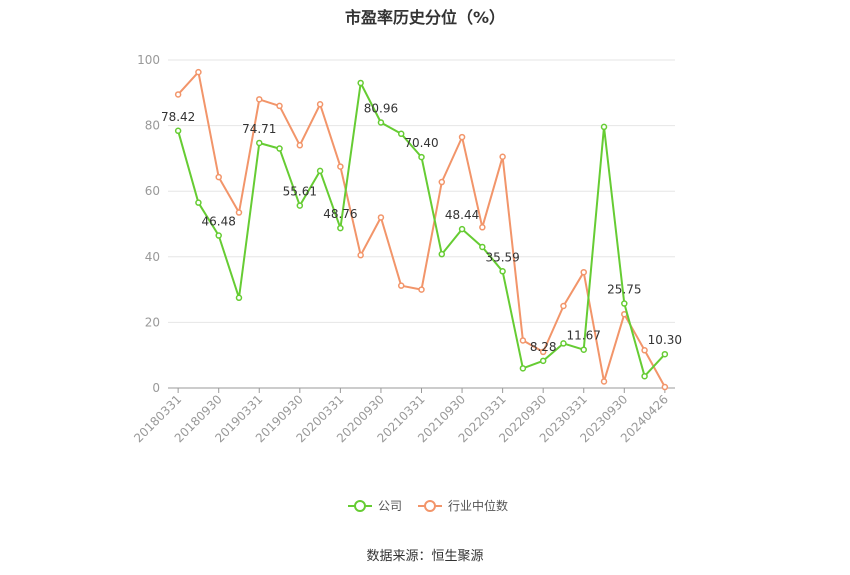 The width and height of the screenshot is (850, 575). I want to click on y-tick-label: 100, so click(148, 60).